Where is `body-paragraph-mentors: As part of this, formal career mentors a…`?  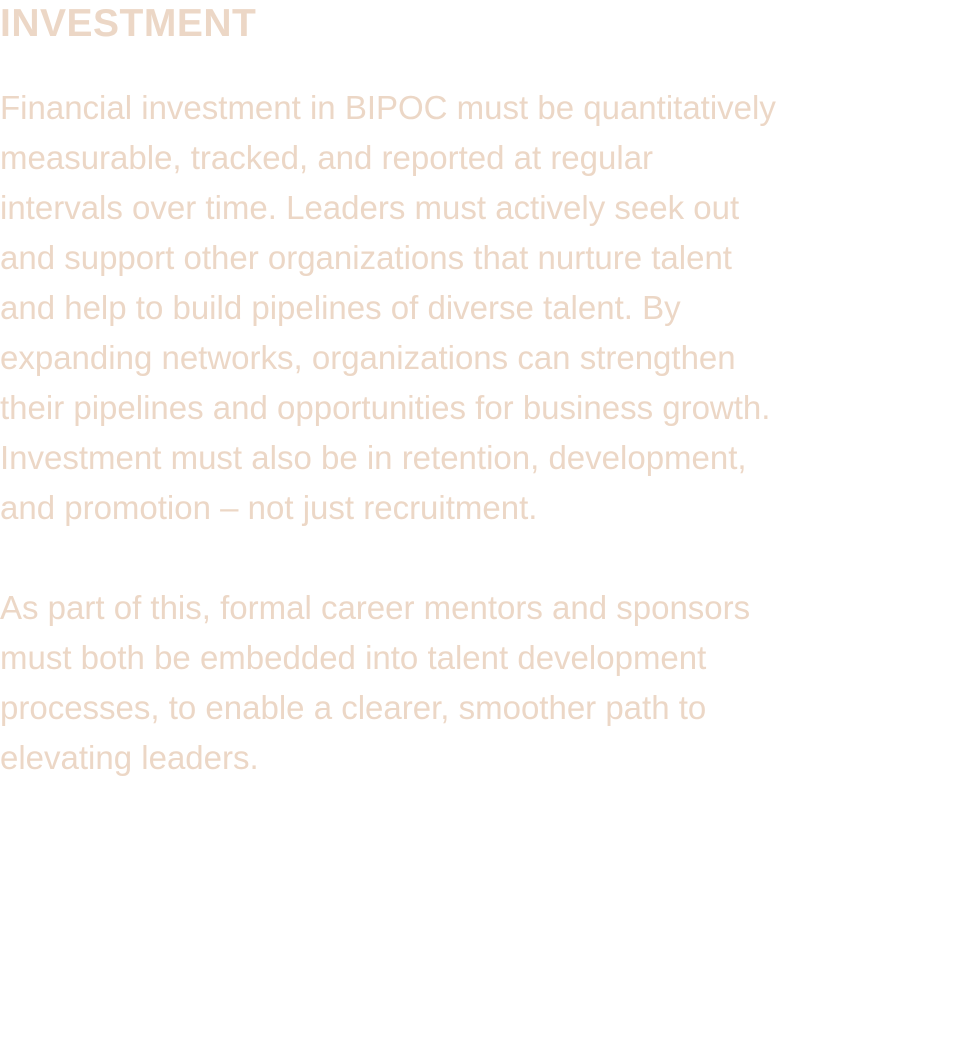 body-paragraph-mentors: As part of this, formal career mentors a… is located at coordinates (375, 682).